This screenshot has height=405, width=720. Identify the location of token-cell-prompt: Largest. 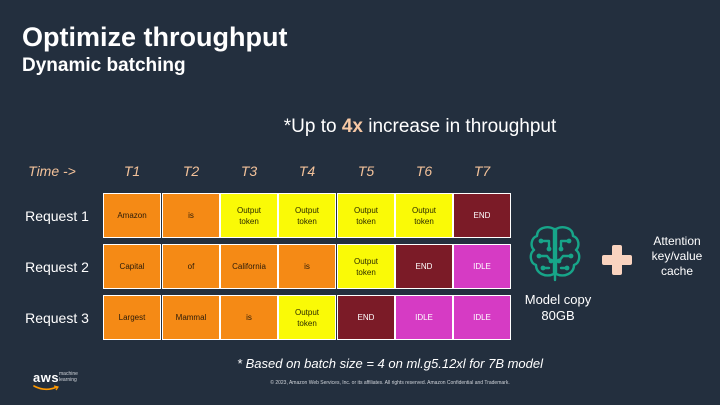
(132, 317).